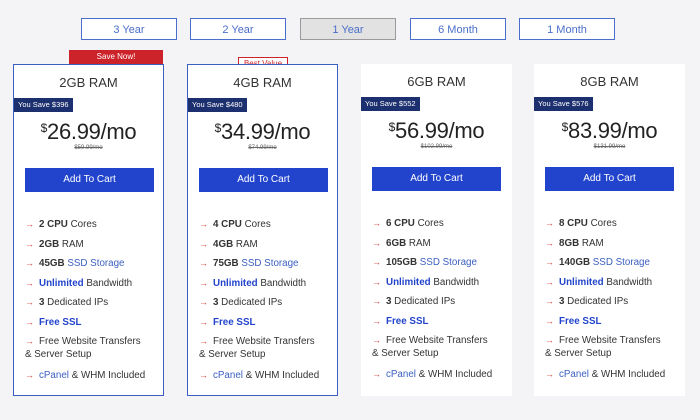  What do you see at coordinates (238, 29) in the screenshot?
I see `tab-2-year: 2 Year` at bounding box center [238, 29].